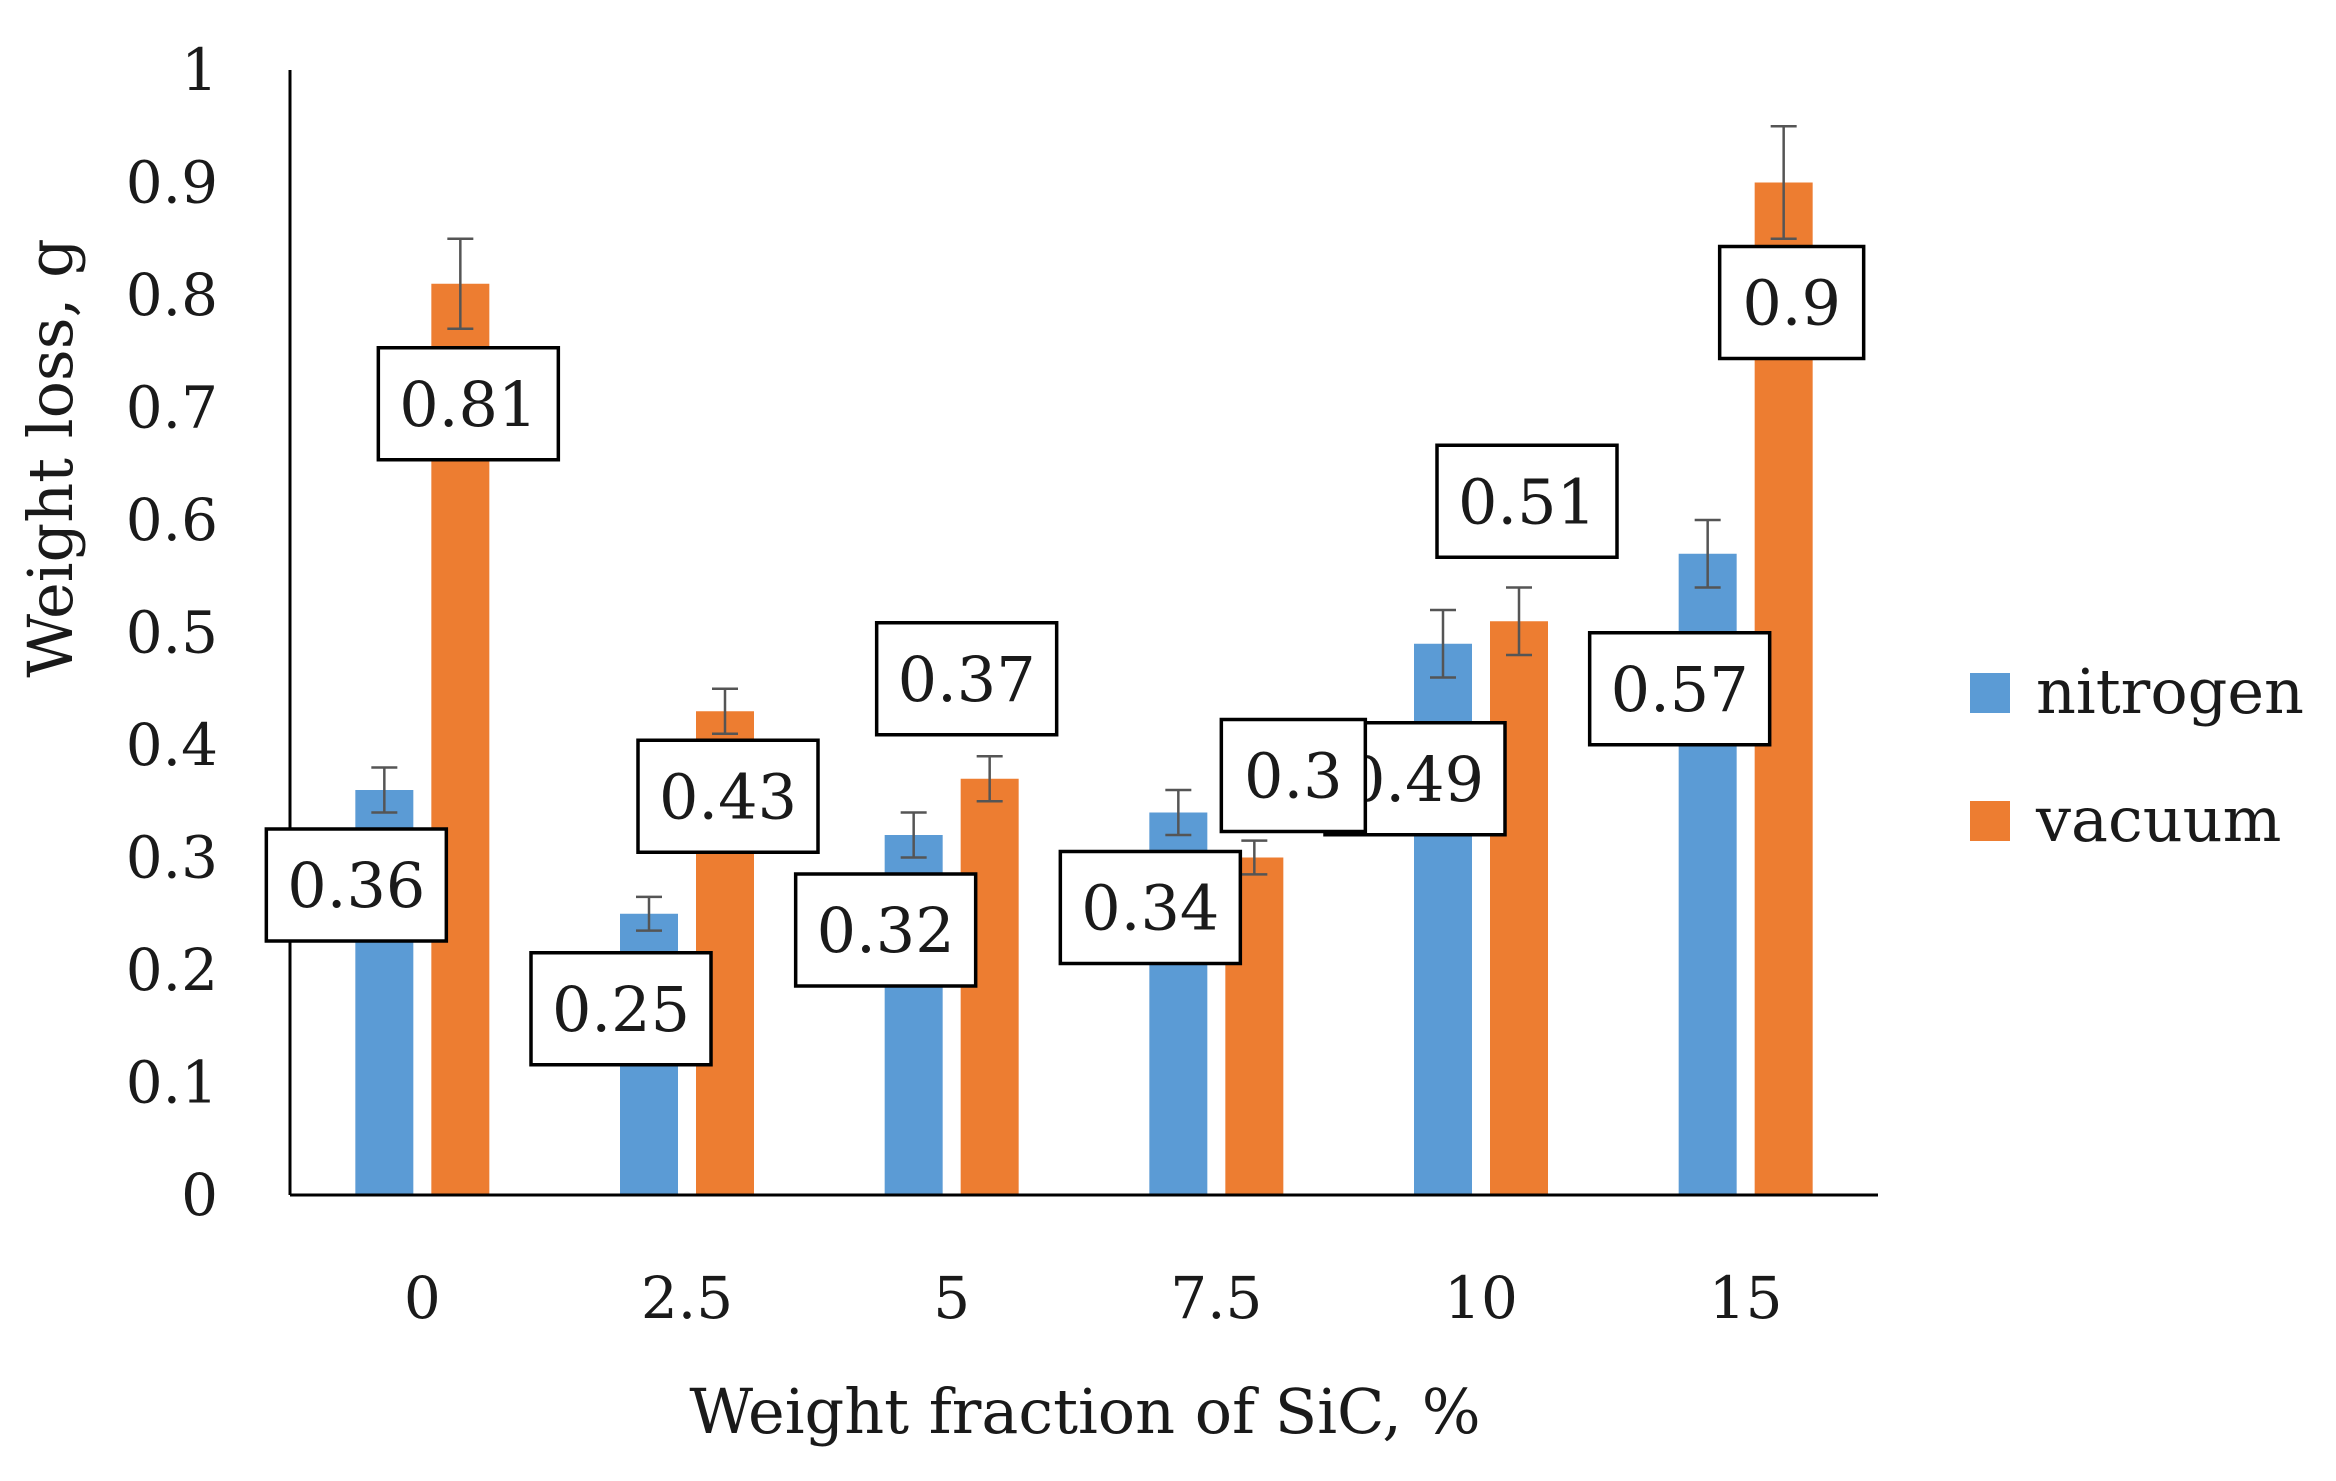  What do you see at coordinates (1415, 779) in the screenshot?
I see `nitrogen-data-label-text: 0.49` at bounding box center [1415, 779].